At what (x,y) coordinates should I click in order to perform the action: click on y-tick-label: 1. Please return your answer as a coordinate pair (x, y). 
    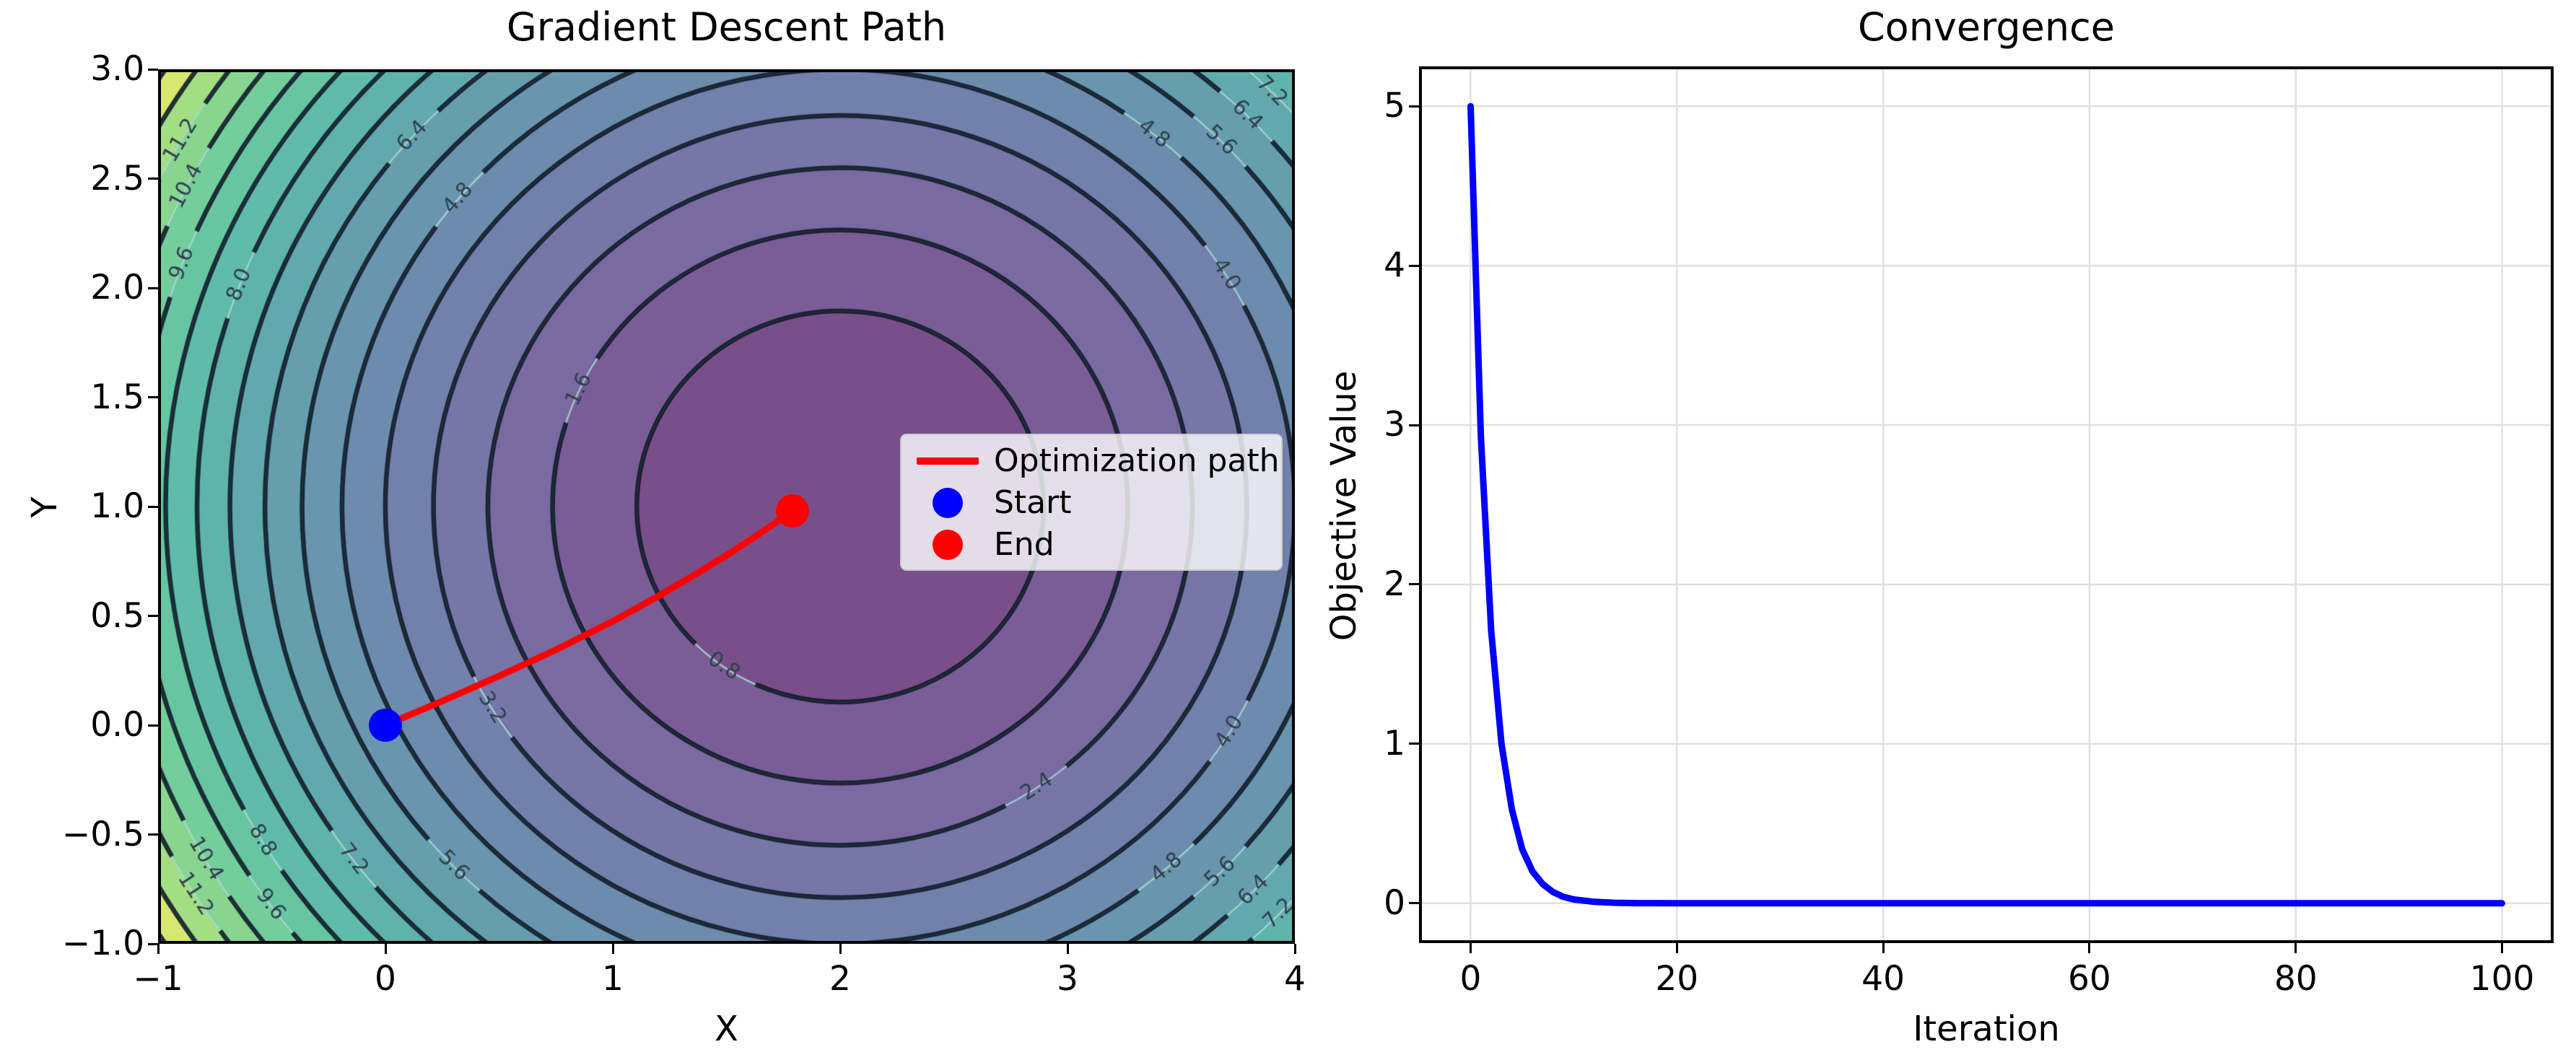
    Looking at the image, I should click on (1394, 743).